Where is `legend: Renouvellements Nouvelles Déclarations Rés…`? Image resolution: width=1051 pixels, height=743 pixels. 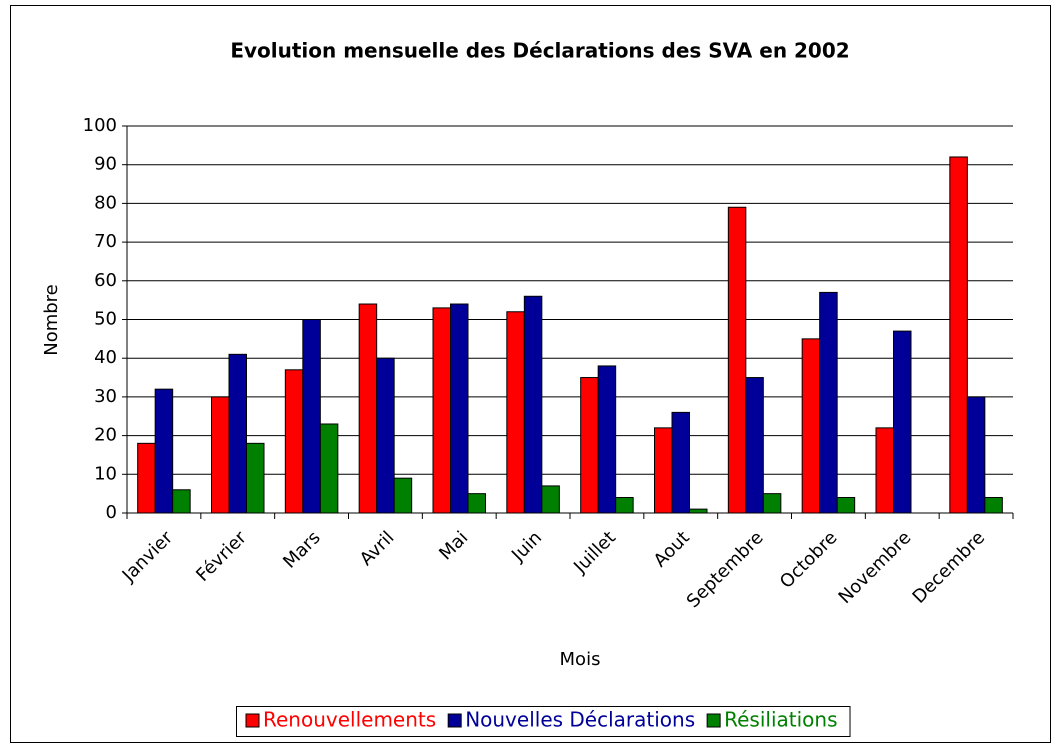 legend: Renouvellements Nouvelles Déclarations Rés… is located at coordinates (543, 721).